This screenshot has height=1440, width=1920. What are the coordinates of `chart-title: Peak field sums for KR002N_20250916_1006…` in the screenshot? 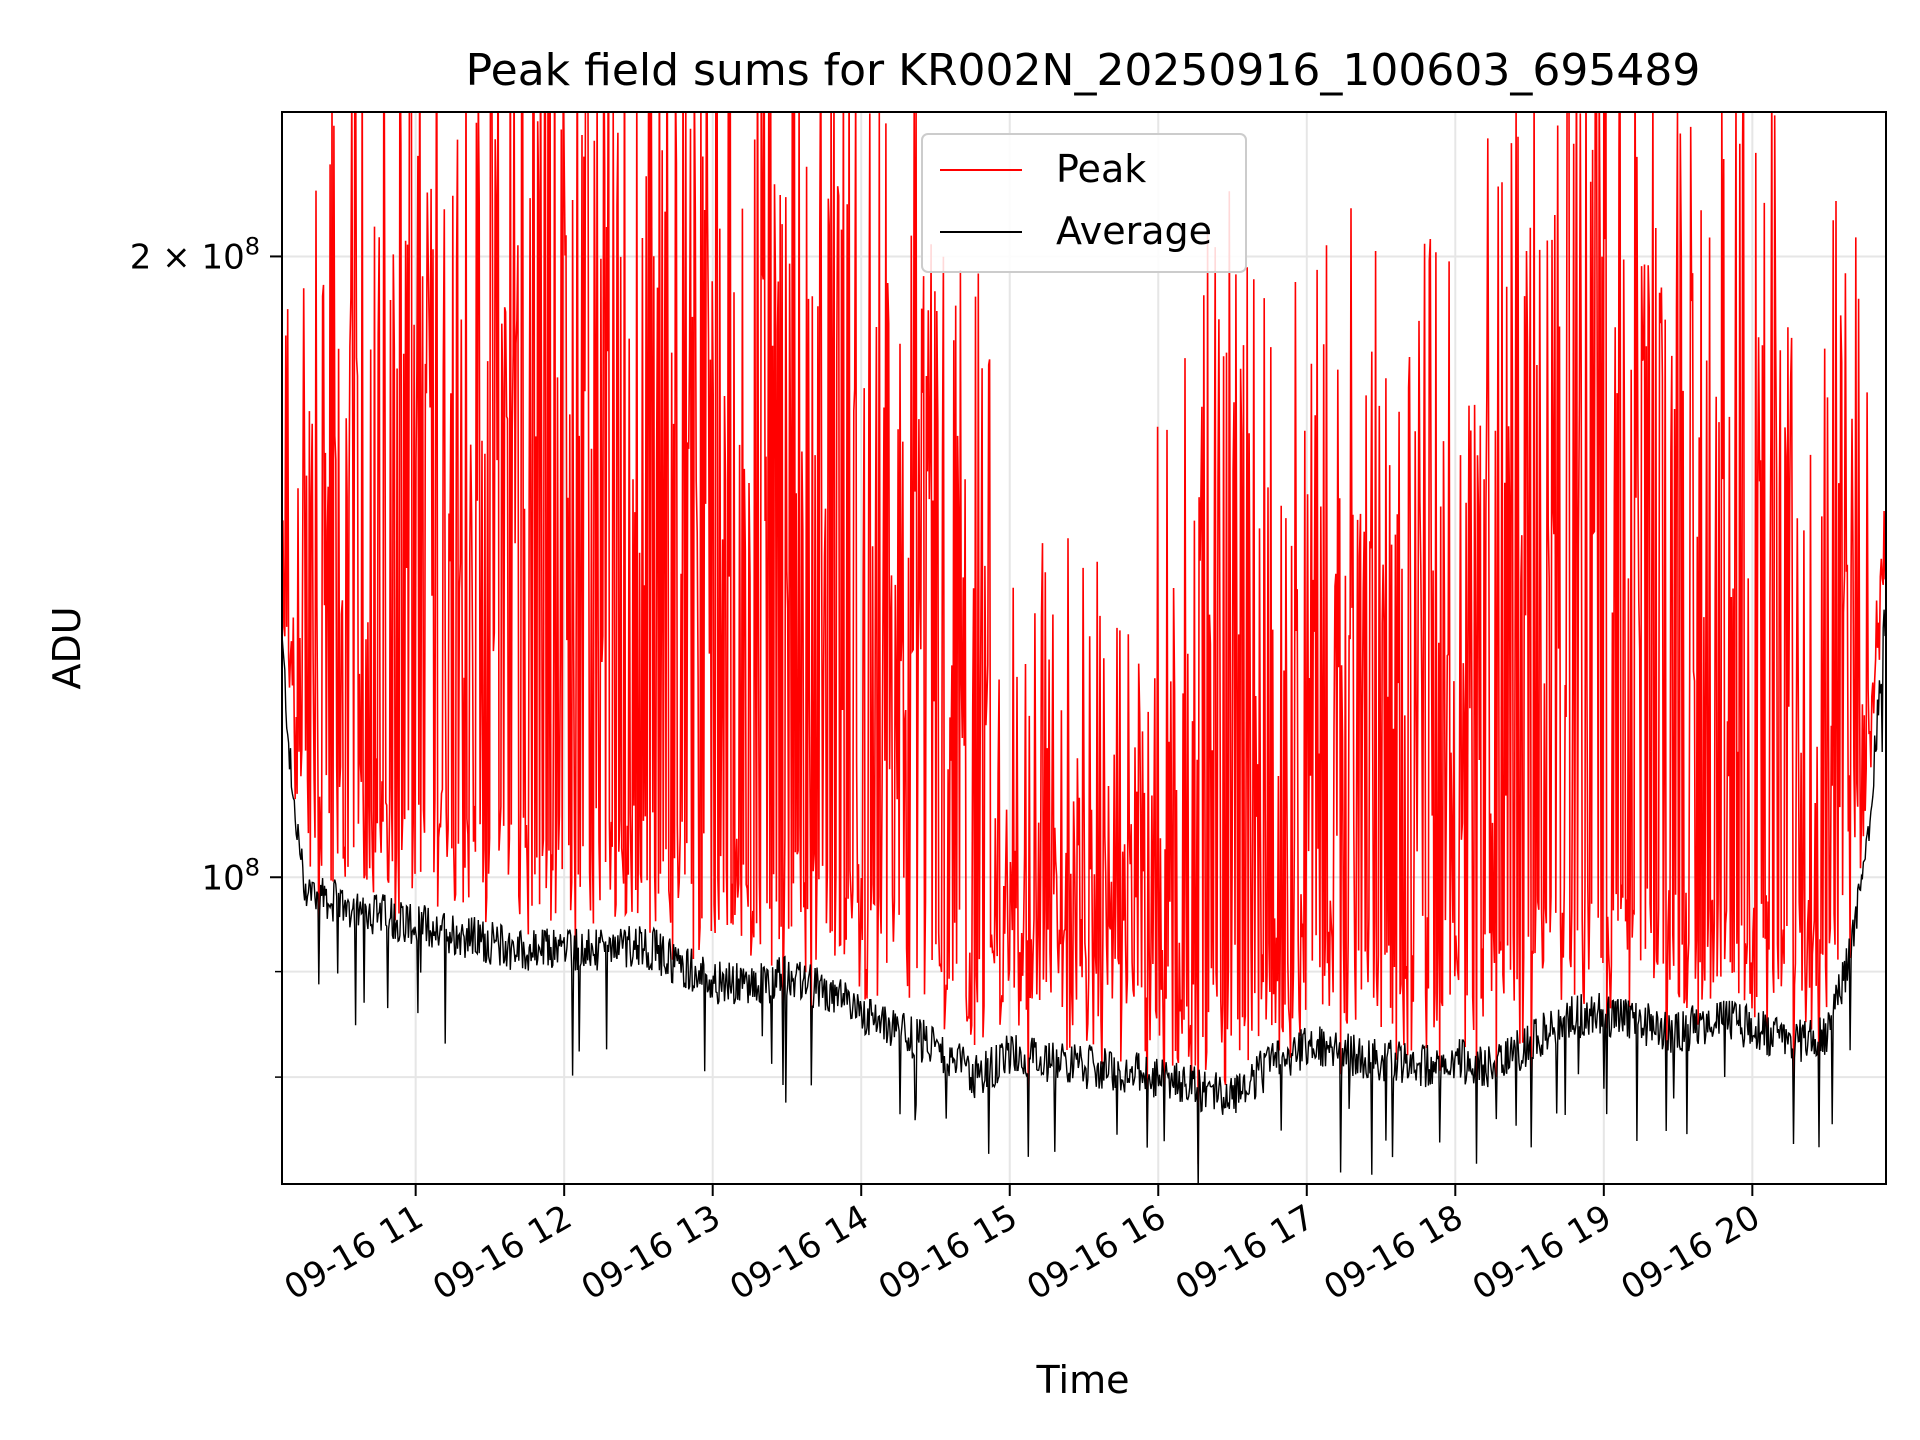 It's located at (1083, 70).